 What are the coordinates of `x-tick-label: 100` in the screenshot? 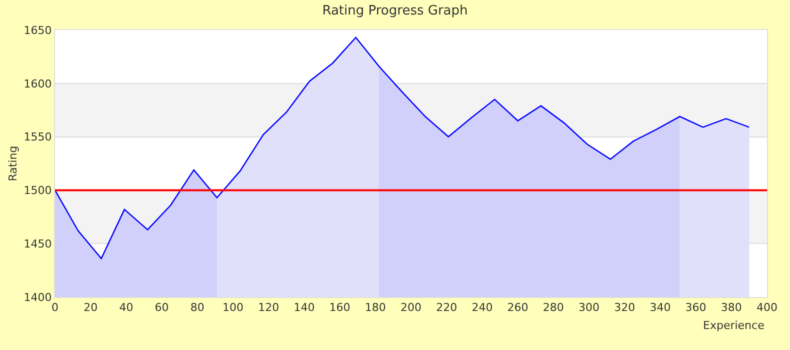 It's located at (233, 307).